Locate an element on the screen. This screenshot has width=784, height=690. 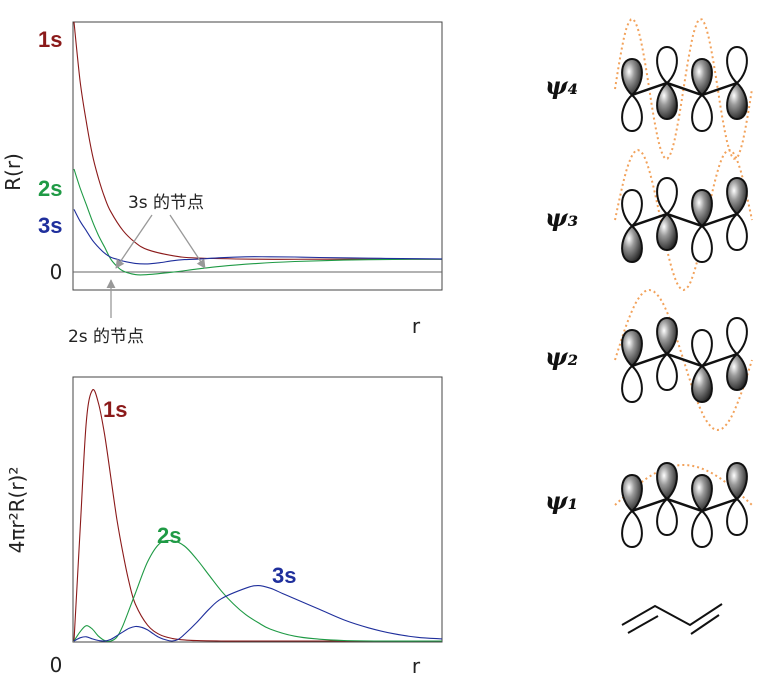
wave-envelope is located at coordinates (683, 220).